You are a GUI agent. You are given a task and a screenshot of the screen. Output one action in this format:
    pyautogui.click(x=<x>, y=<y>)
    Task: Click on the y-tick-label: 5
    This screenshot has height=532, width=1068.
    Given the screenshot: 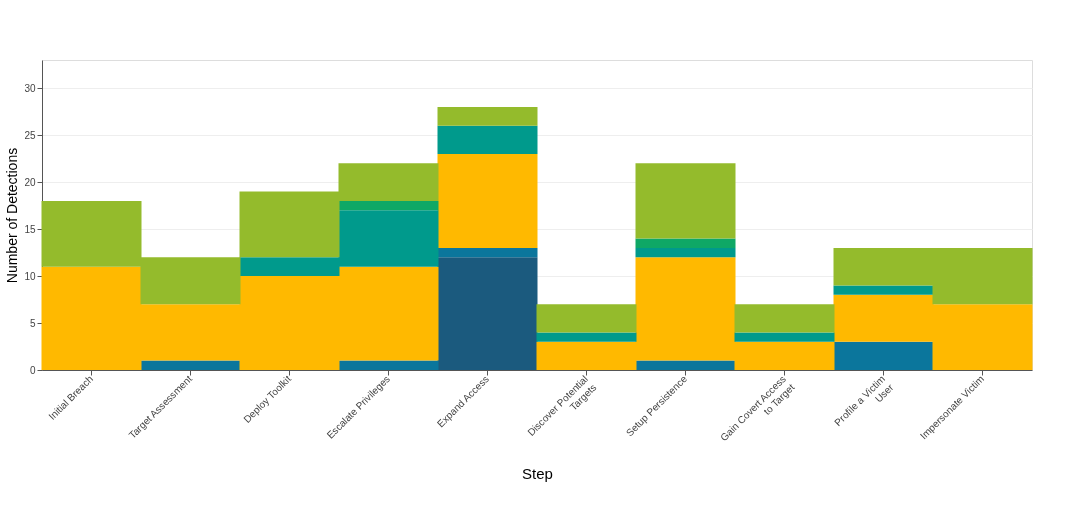 What is the action you would take?
    pyautogui.click(x=32, y=323)
    